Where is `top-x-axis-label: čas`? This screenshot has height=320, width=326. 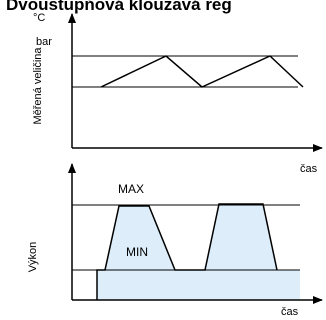
top-x-axis-label: čas is located at coordinates (309, 169).